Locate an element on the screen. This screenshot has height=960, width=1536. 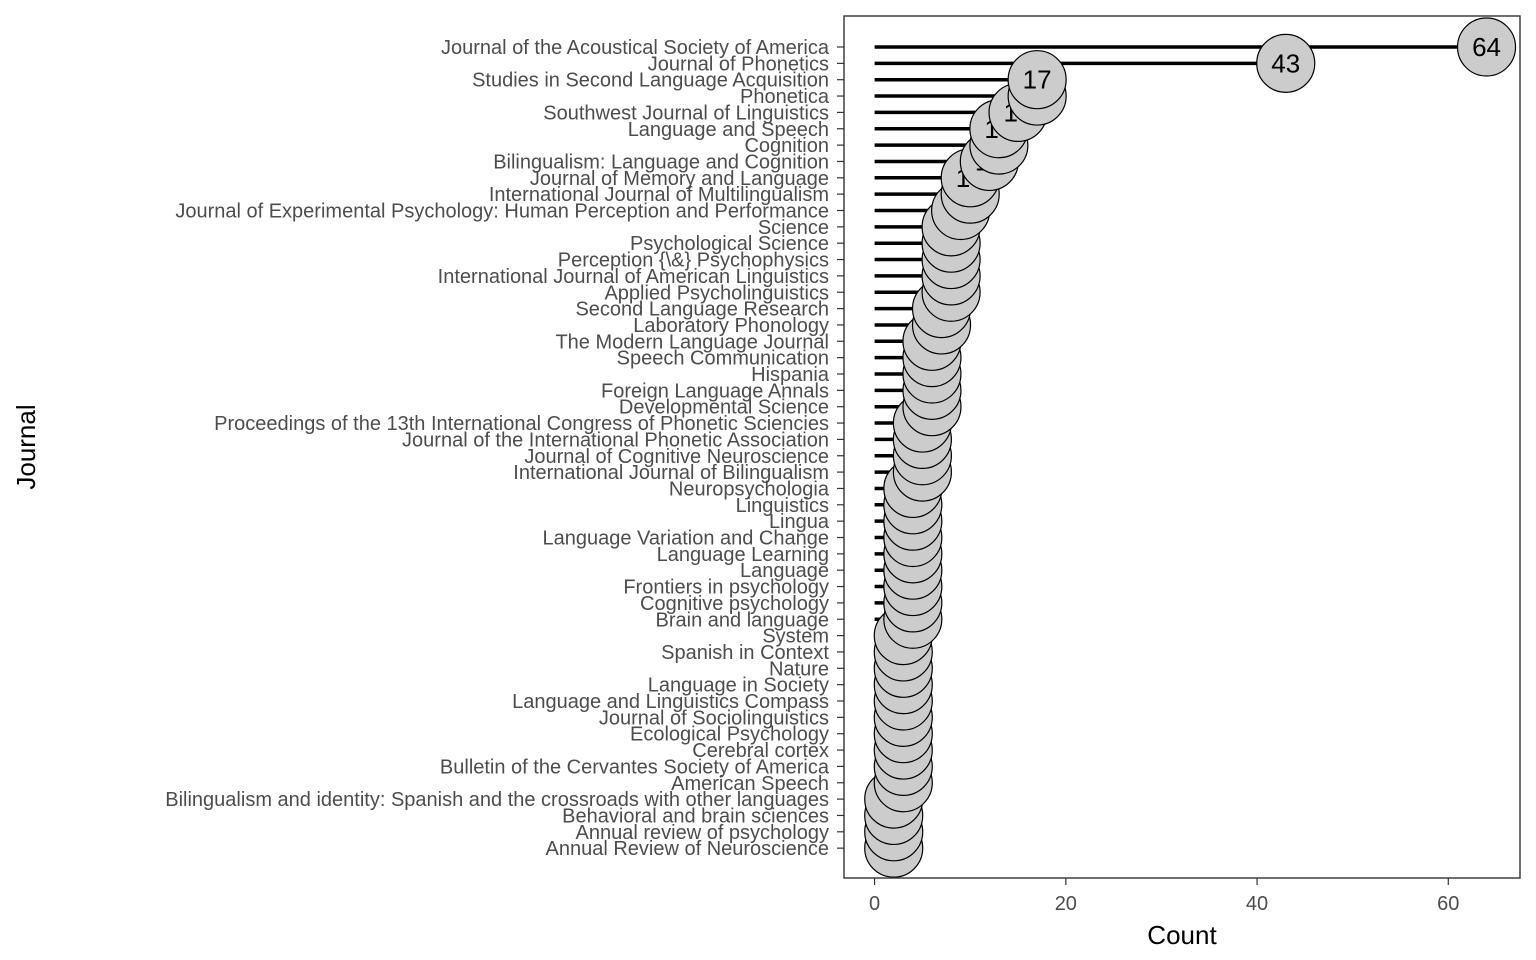
y-tick-label: Speech Communication is located at coordinates (723, 359).